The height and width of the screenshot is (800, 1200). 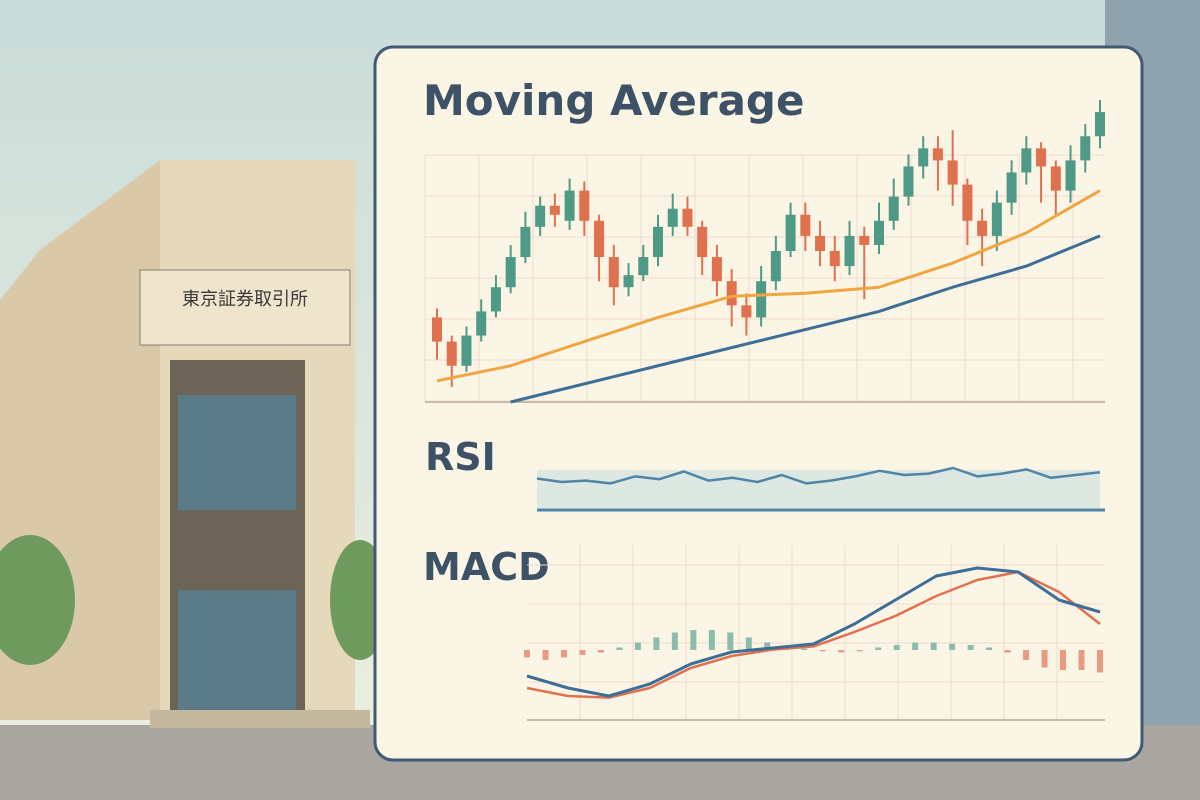 I want to click on rsi-line, so click(x=818, y=475).